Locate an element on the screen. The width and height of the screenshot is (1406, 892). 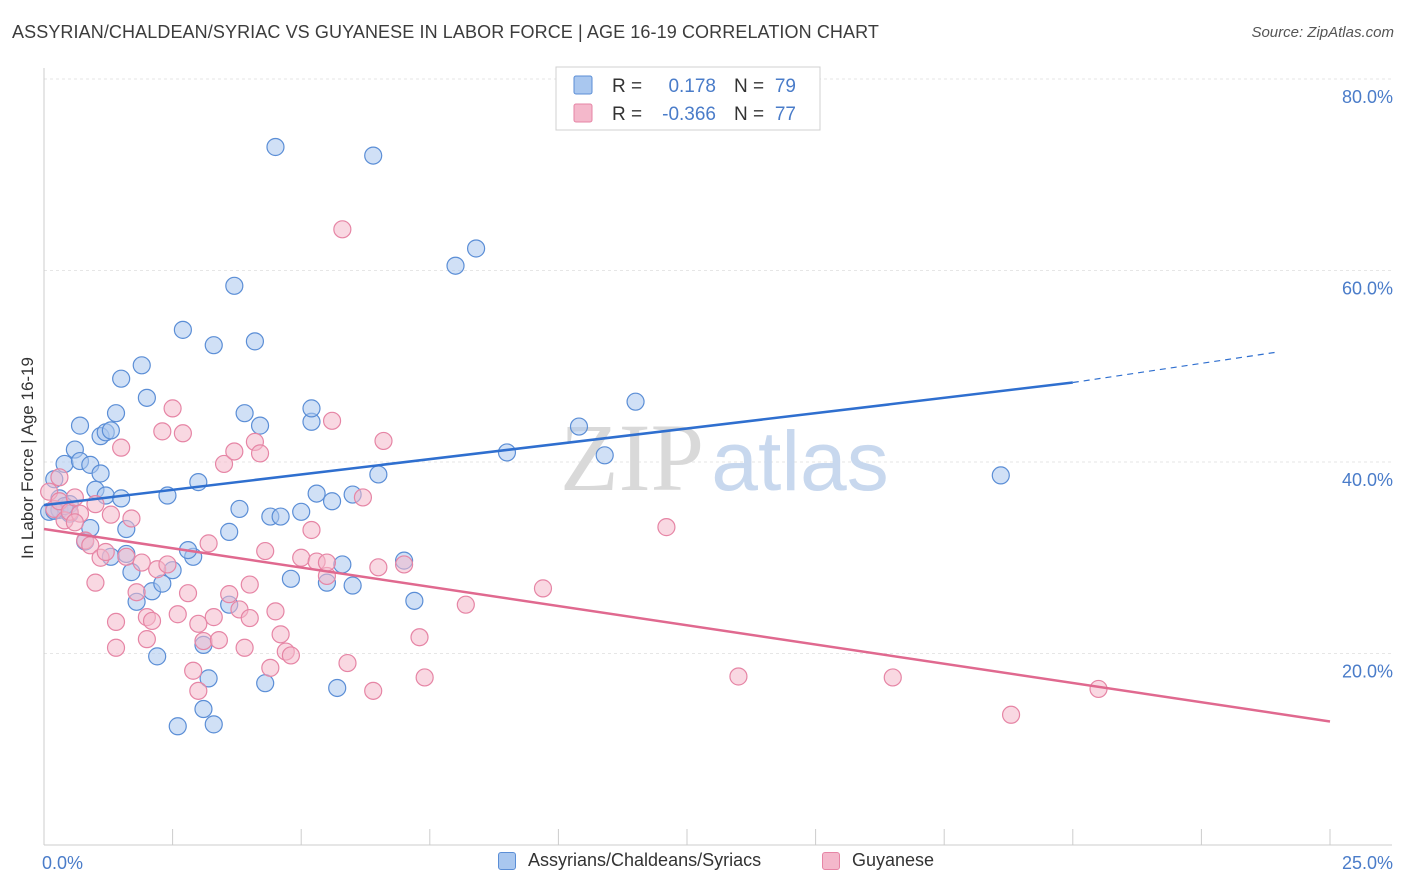
y-tick-label: 40.0% is located at coordinates (1367, 480).